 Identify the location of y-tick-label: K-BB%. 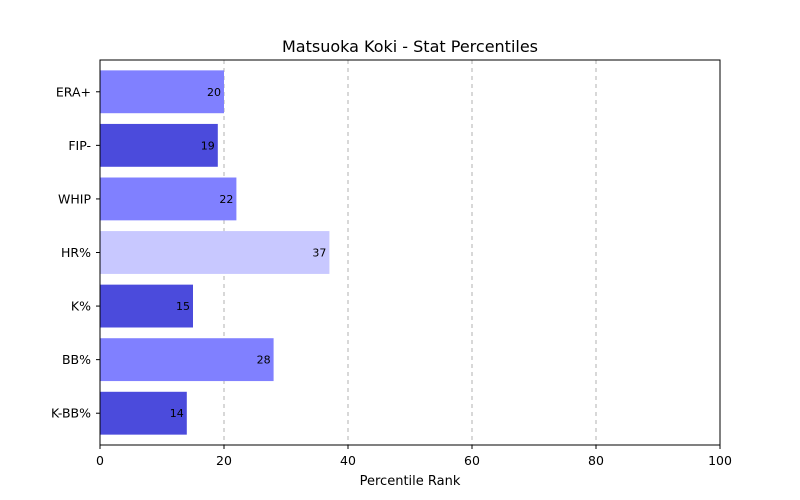
(71, 413).